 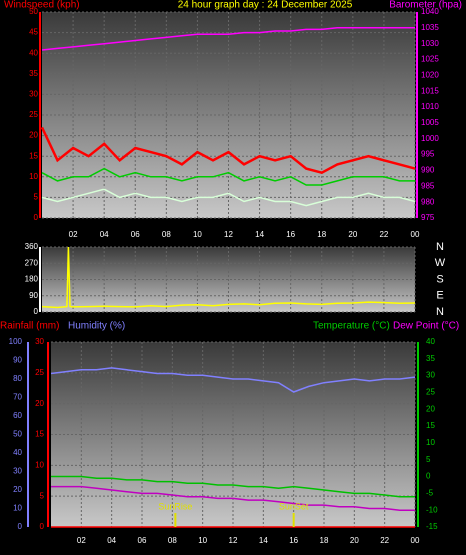 I want to click on chart-title: 24 hour graph day : 24 December 2025, so click(x=265, y=5).